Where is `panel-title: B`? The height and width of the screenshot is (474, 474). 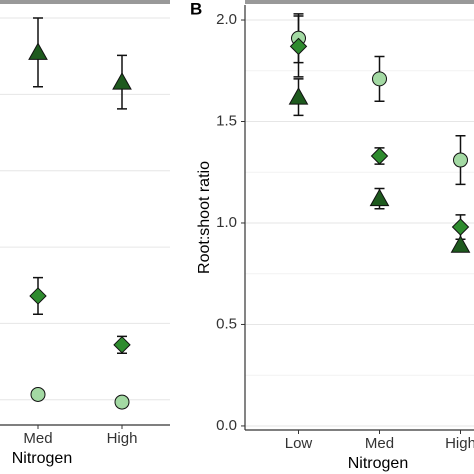
panel-title: B is located at coordinates (196, 9).